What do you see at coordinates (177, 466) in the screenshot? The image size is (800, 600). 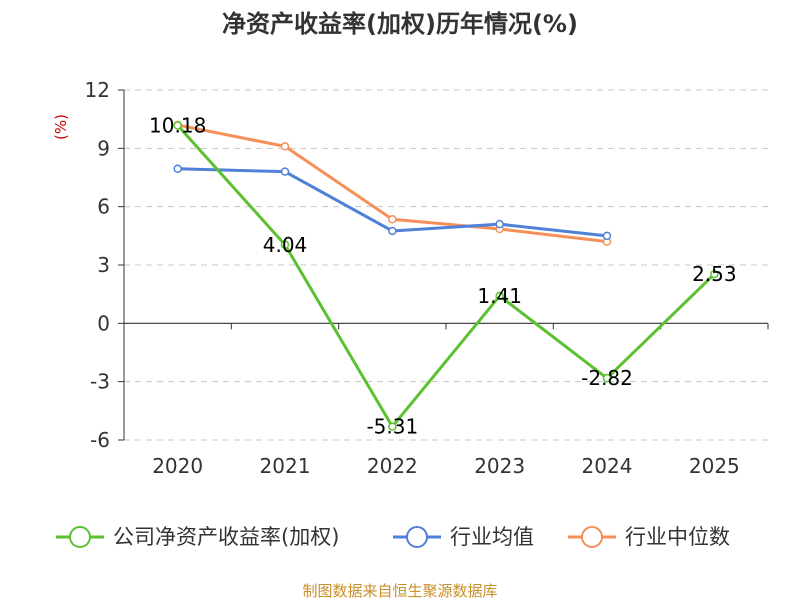 I see `x-tick-label: 2020` at bounding box center [177, 466].